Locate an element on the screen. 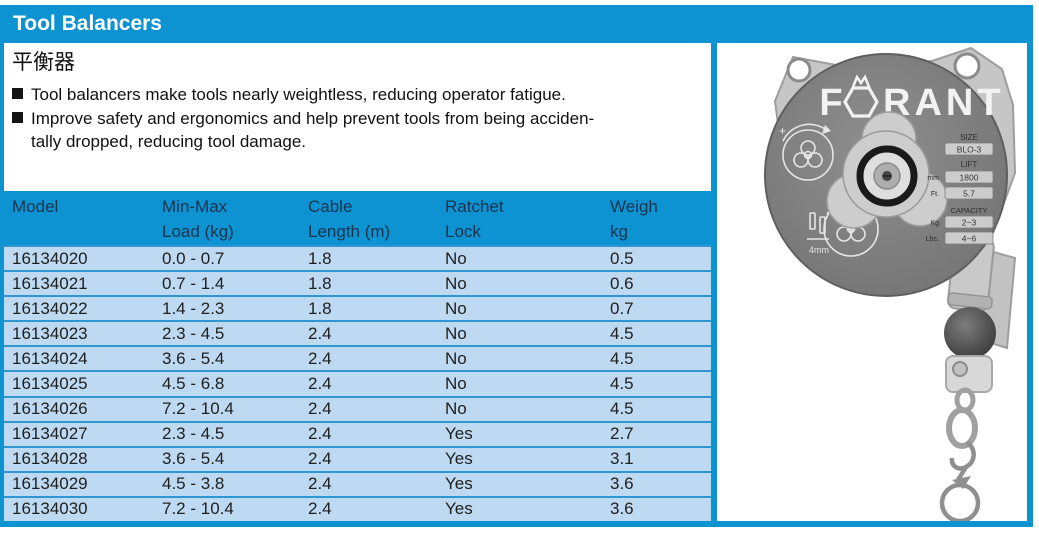 Image resolution: width=1039 pixels, height=535 pixels. table-cell: 4.5 - 6.8 is located at coordinates (193, 384).